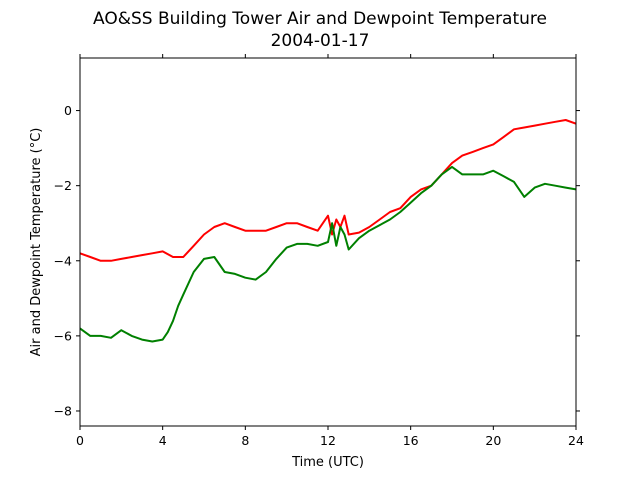 The width and height of the screenshot is (640, 480). Describe the element at coordinates (68, 110) in the screenshot. I see `y-tick-label: 0` at that location.